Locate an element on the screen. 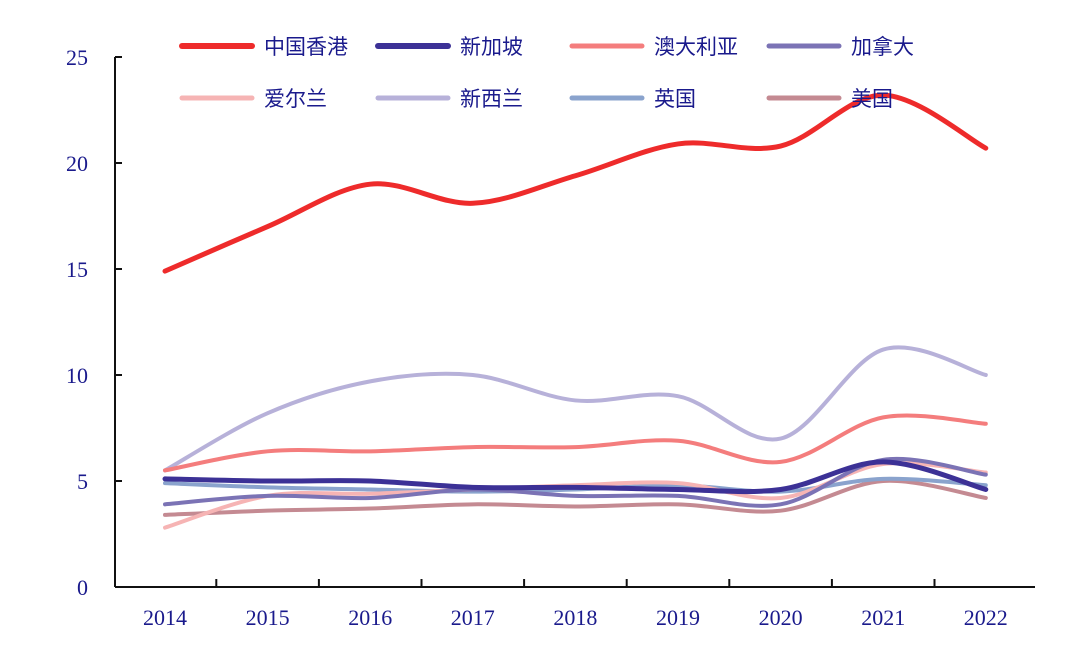 The image size is (1080, 656). legend-label: 爱尔兰 is located at coordinates (295, 99).